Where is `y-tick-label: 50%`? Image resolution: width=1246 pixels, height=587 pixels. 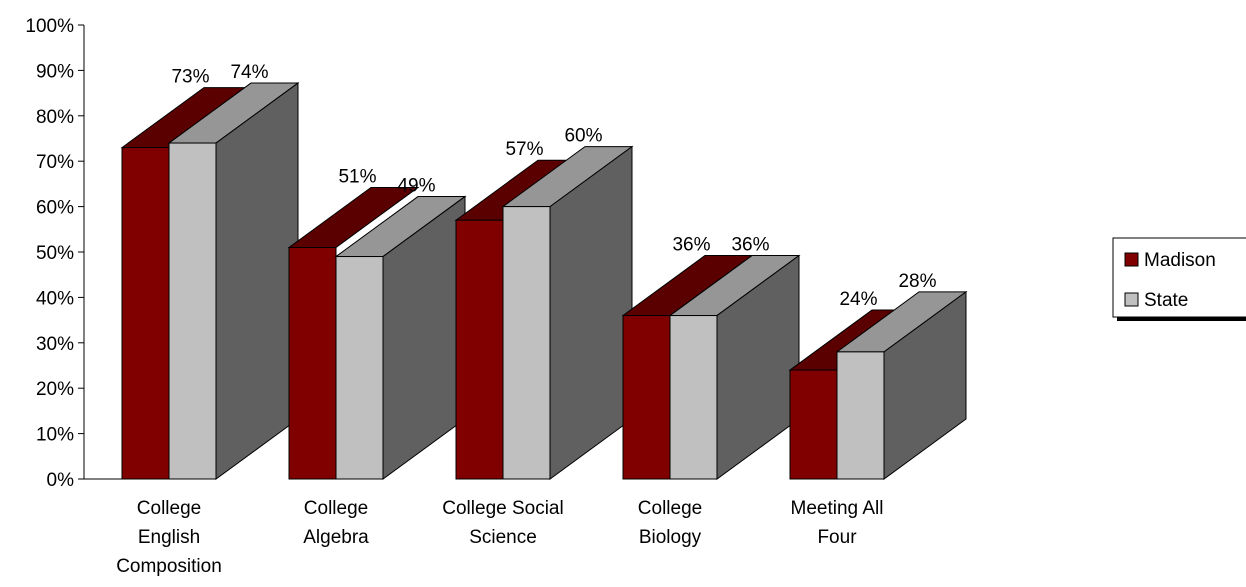 y-tick-label: 50% is located at coordinates (55, 253).